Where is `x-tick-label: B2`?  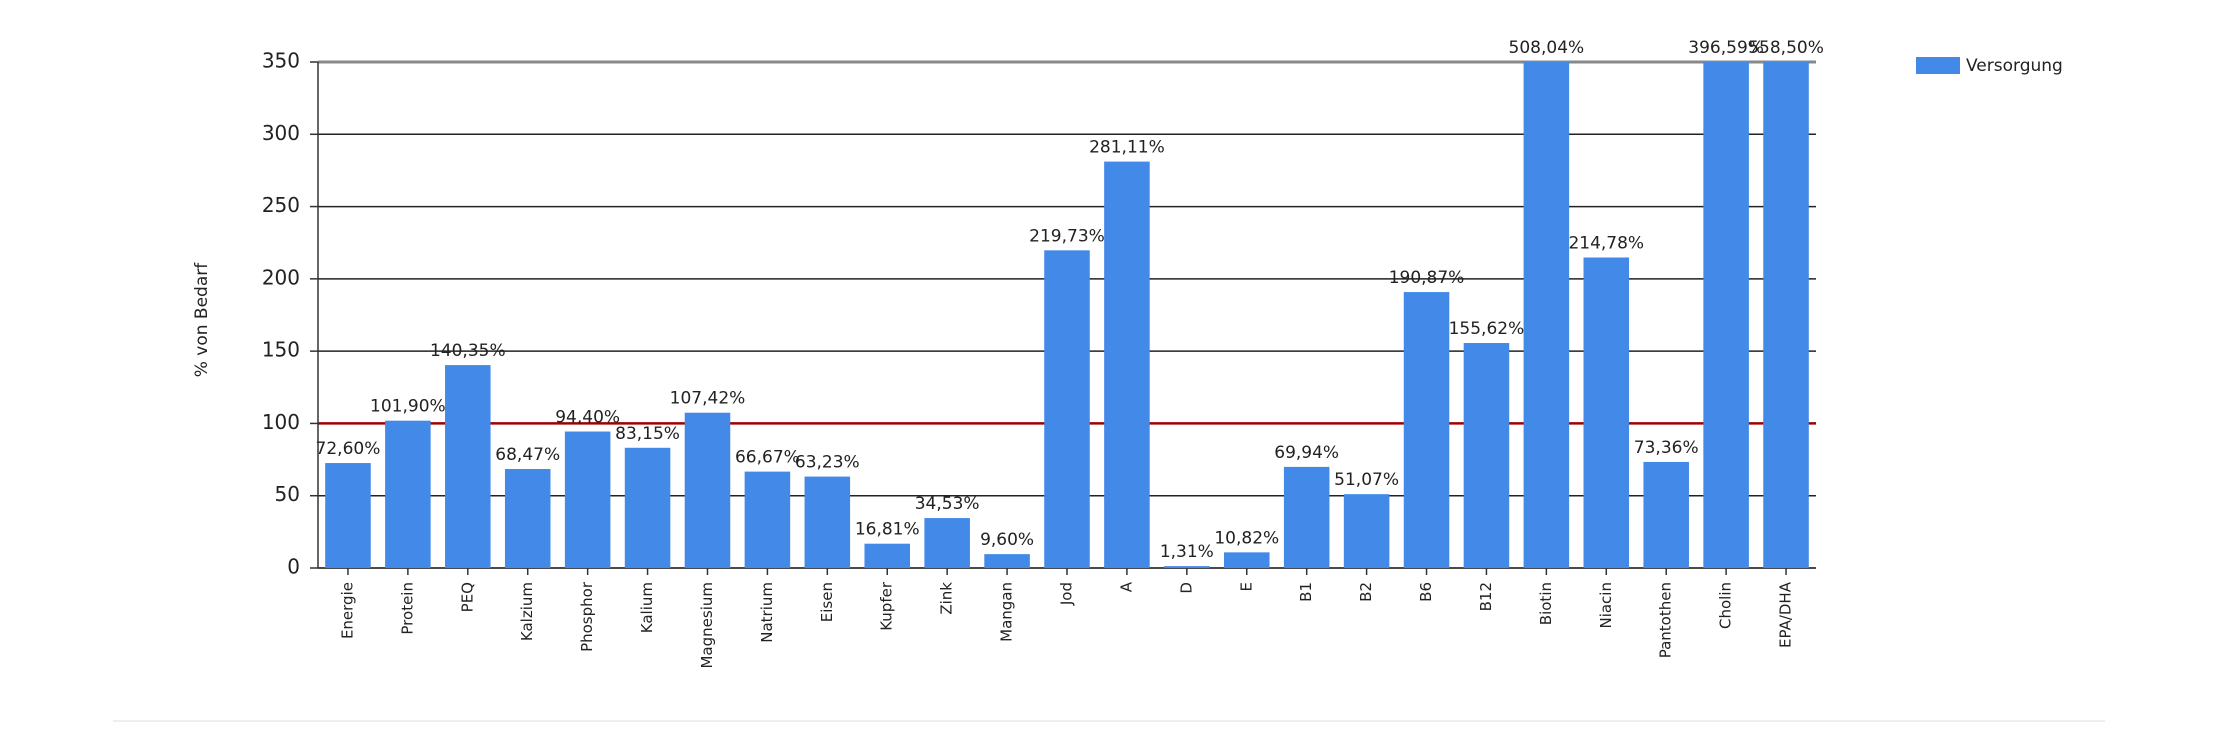 x-tick-label: B2 is located at coordinates (1366, 592).